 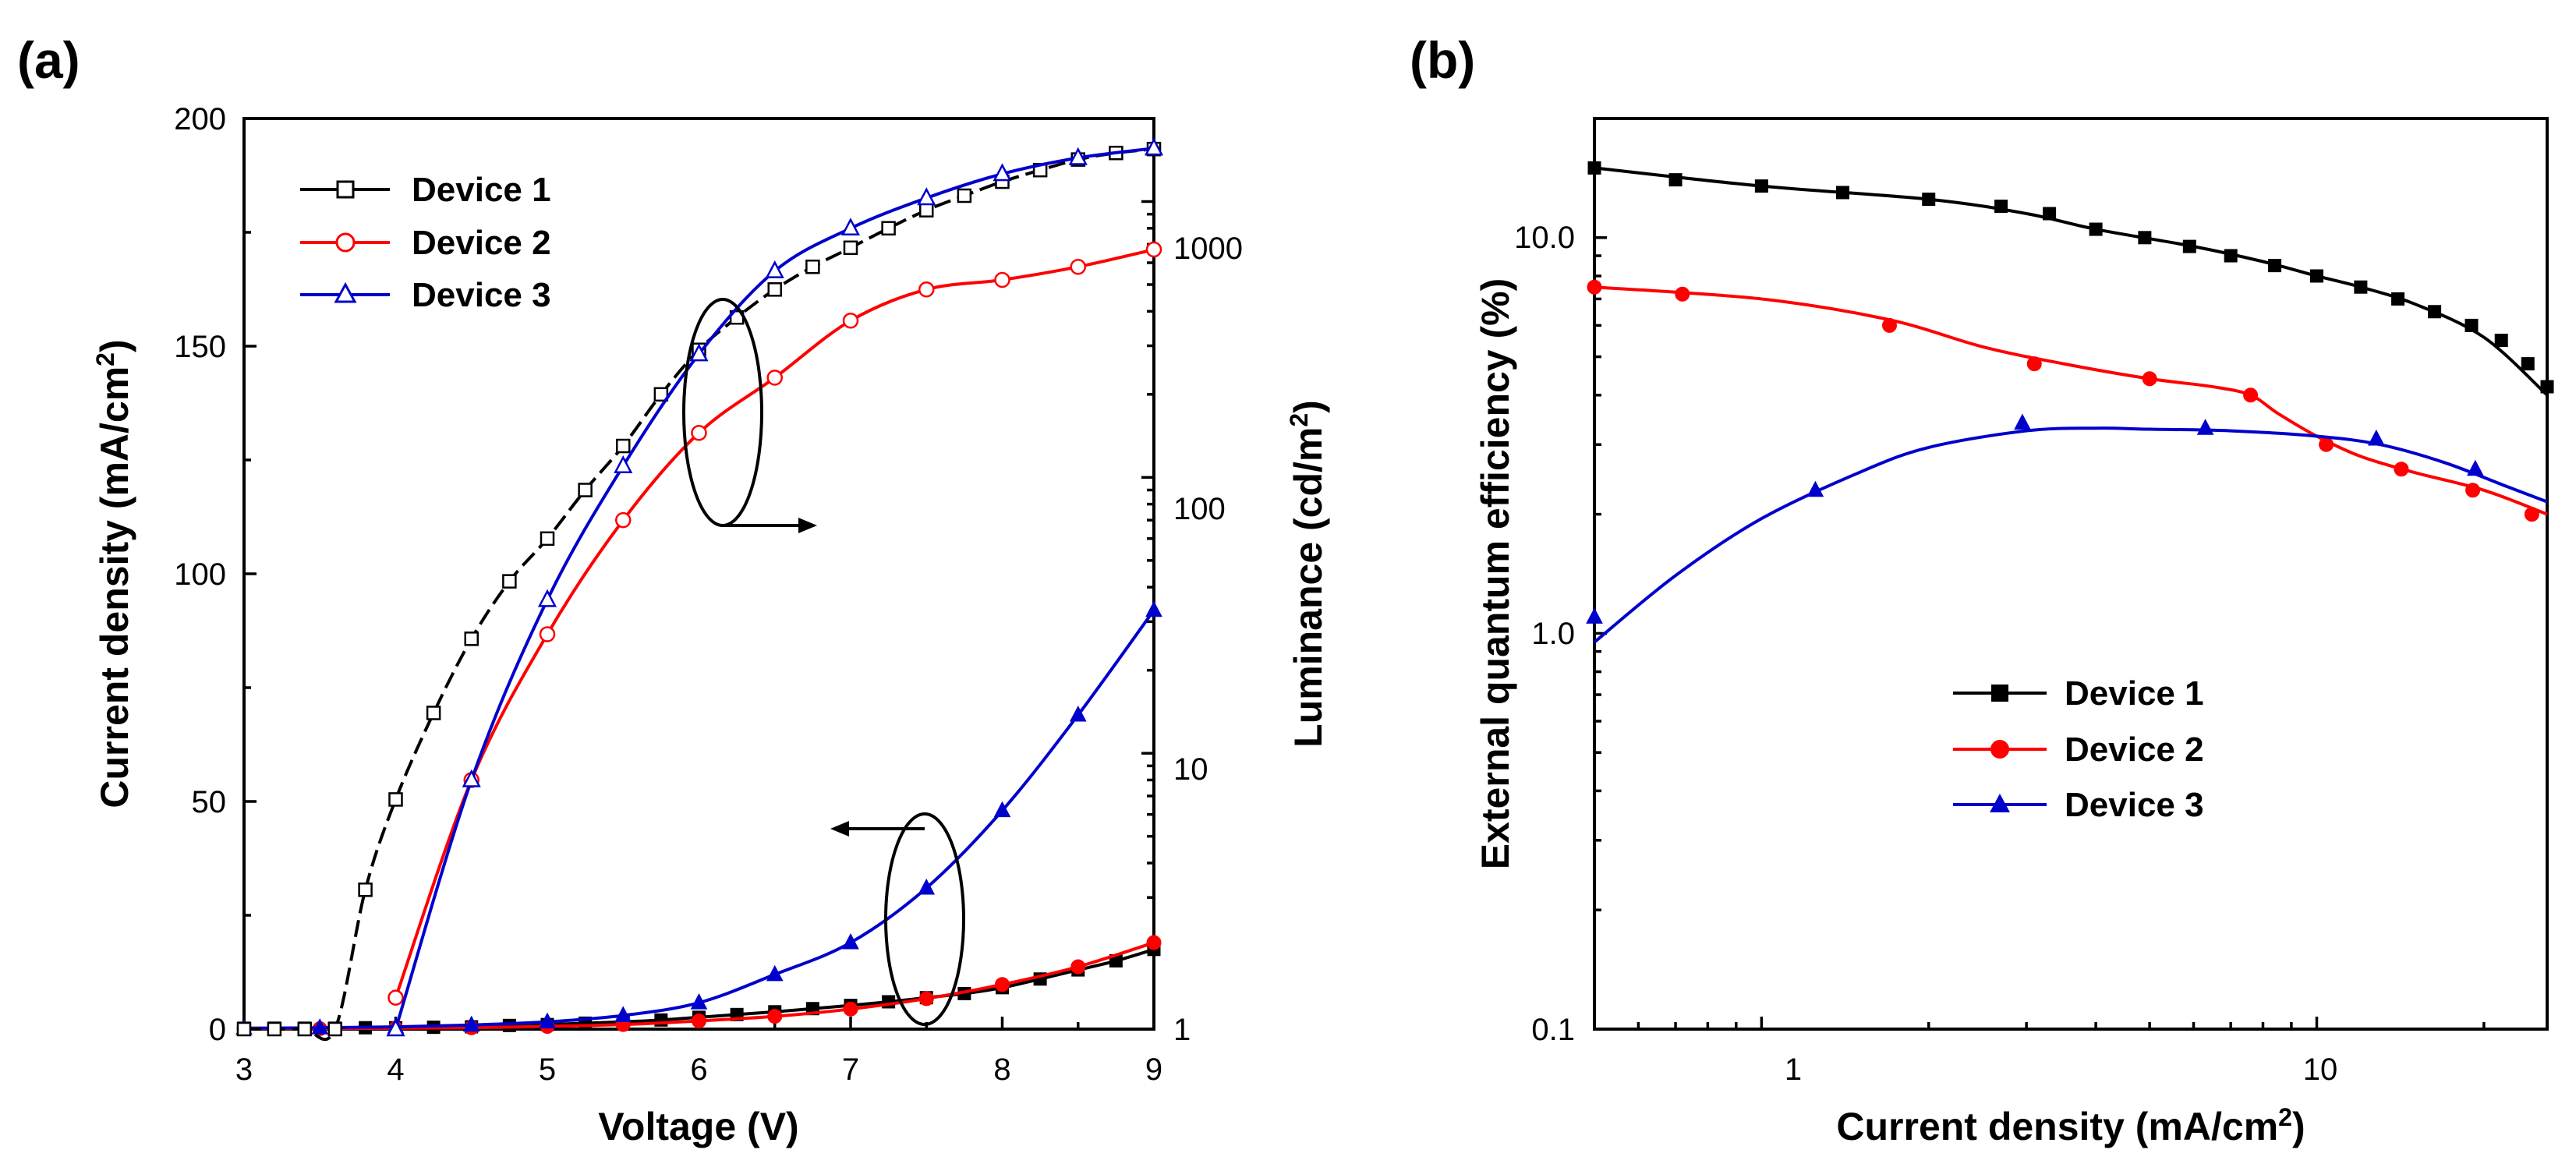 I want to click on panel-b-y-axis-title: External quantum efficiency (%), so click(x=1495, y=574).